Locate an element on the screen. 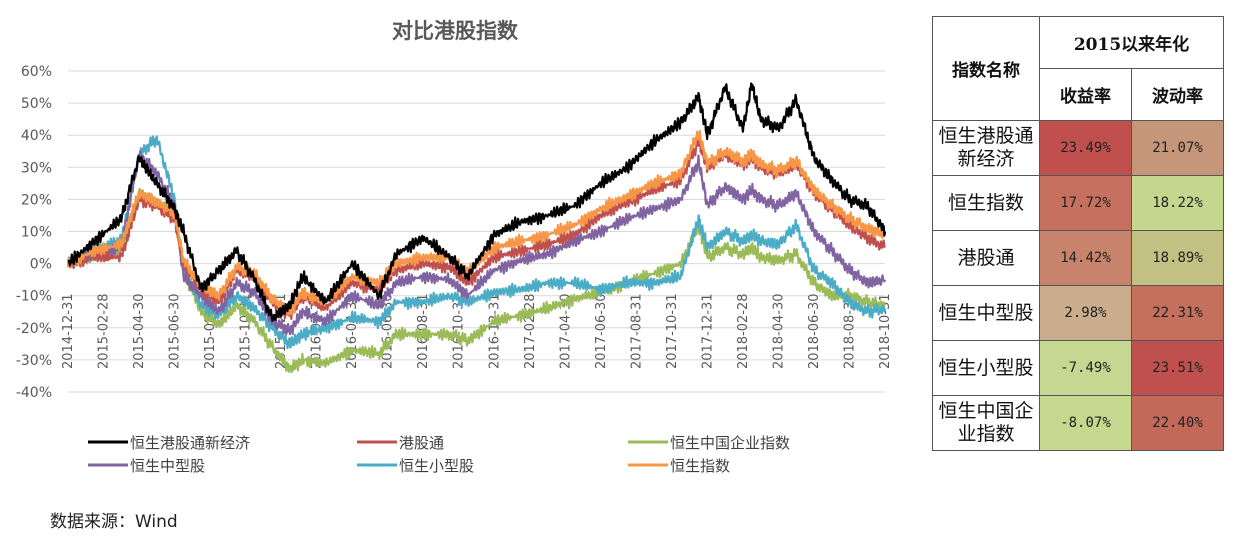 The width and height of the screenshot is (1260, 539). y-tick-label: 10% is located at coordinates (36, 233).